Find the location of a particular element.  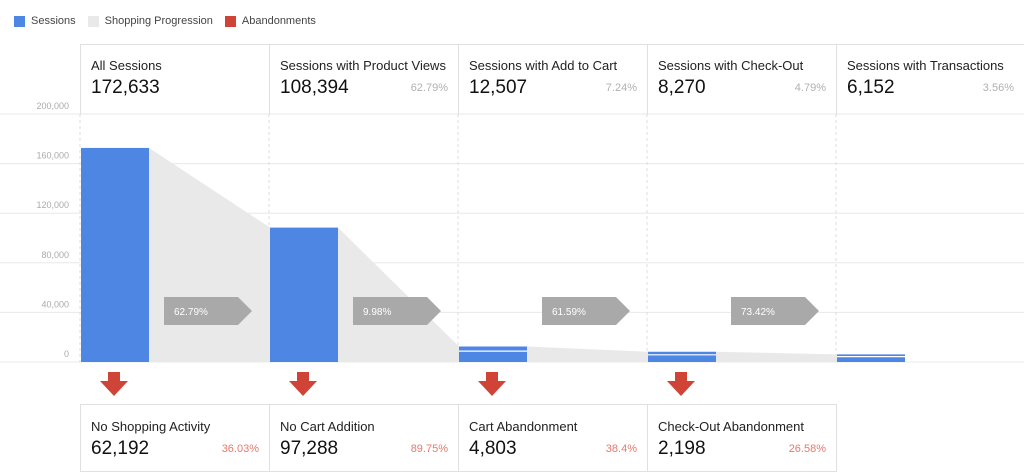

conversion-rate-label: 62.79% is located at coordinates (191, 312).